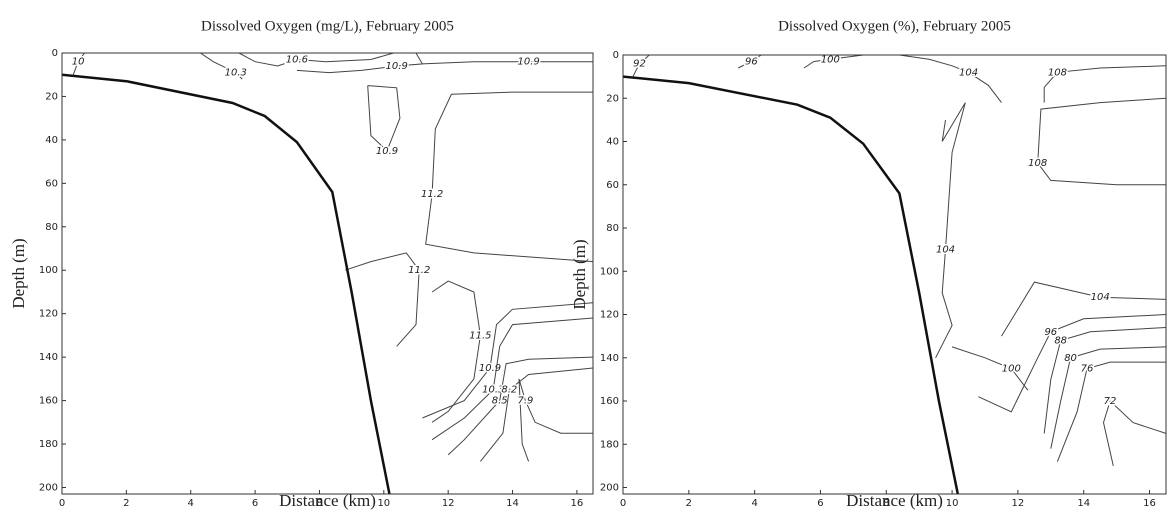 The width and height of the screenshot is (1171, 512). What do you see at coordinates (894, 26) in the screenshot?
I see `chart-title: Dissolved Oxygen (%), February 2005` at bounding box center [894, 26].